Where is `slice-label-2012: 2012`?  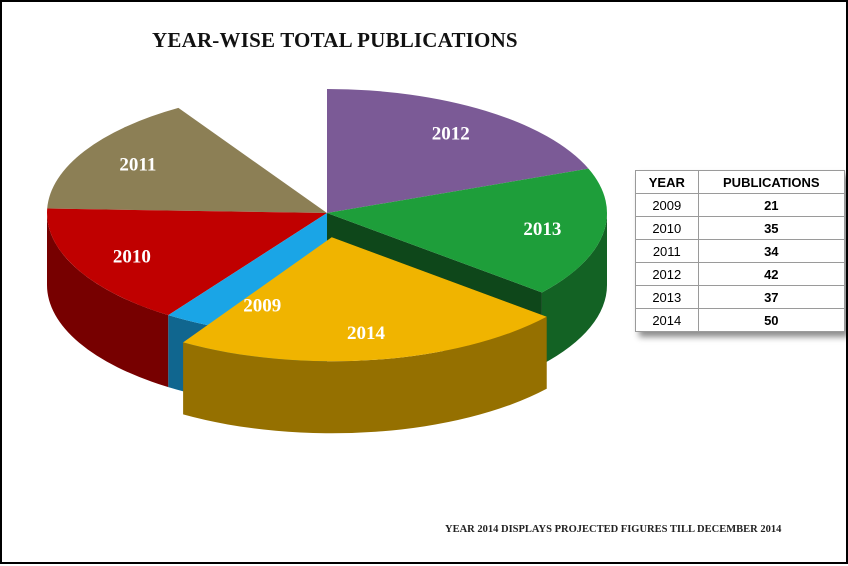 slice-label-2012: 2012 is located at coordinates (451, 133).